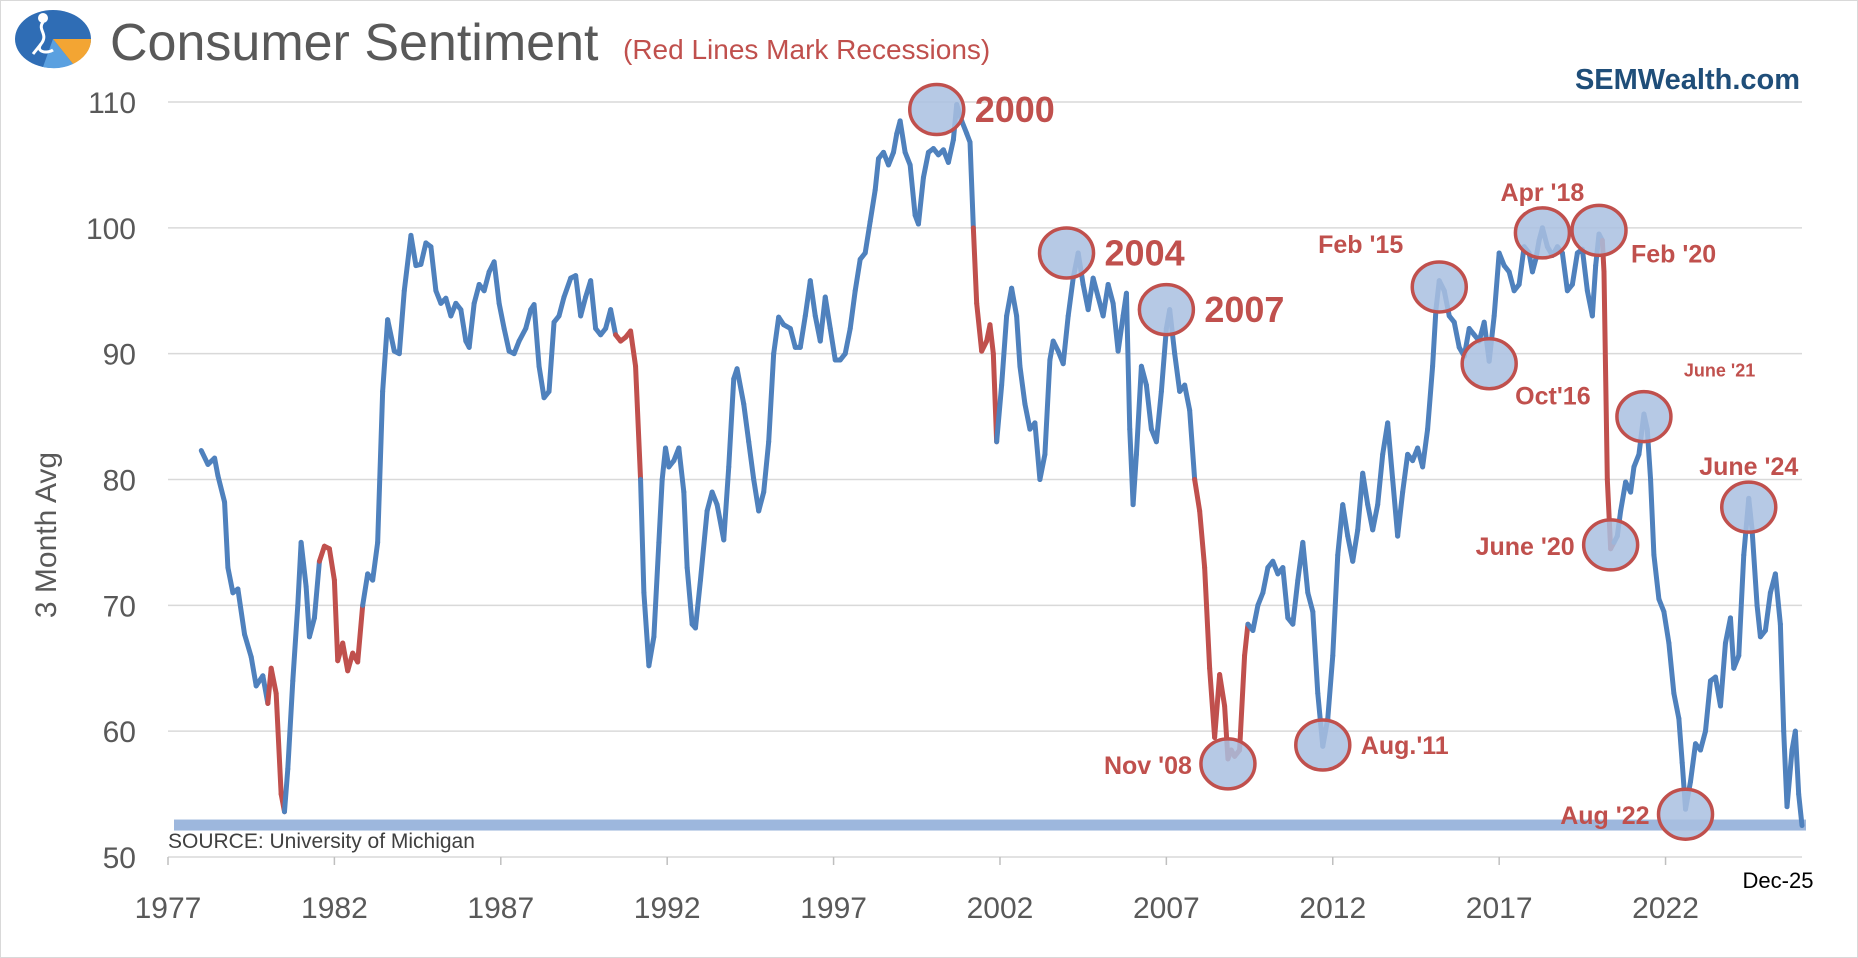  What do you see at coordinates (990, 825) in the screenshot?
I see `source-band-bar` at bounding box center [990, 825].